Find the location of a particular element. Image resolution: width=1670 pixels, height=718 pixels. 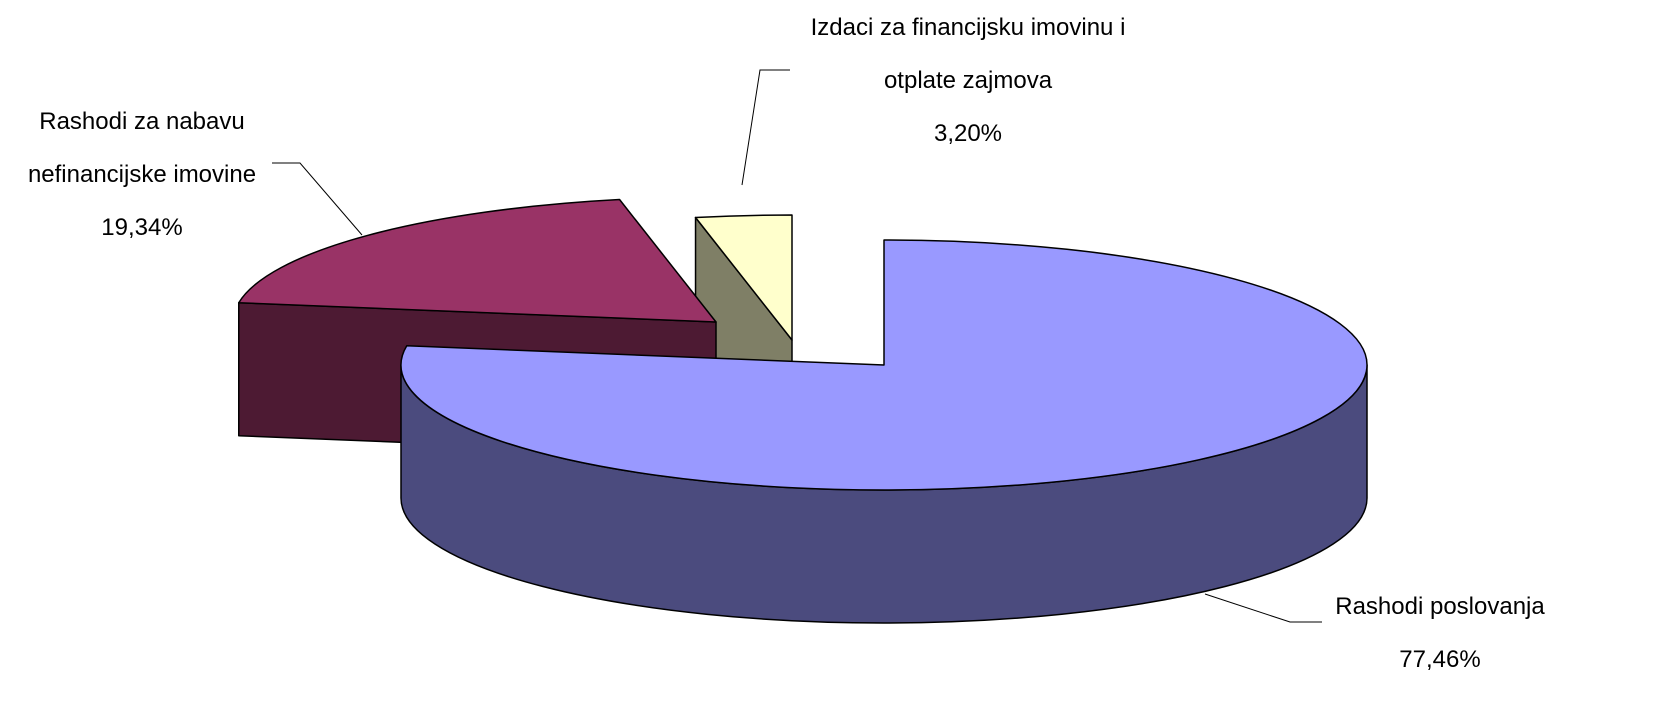

category-label: Rashodi za nabavu nefinancijske imovine is located at coordinates (142, 148).